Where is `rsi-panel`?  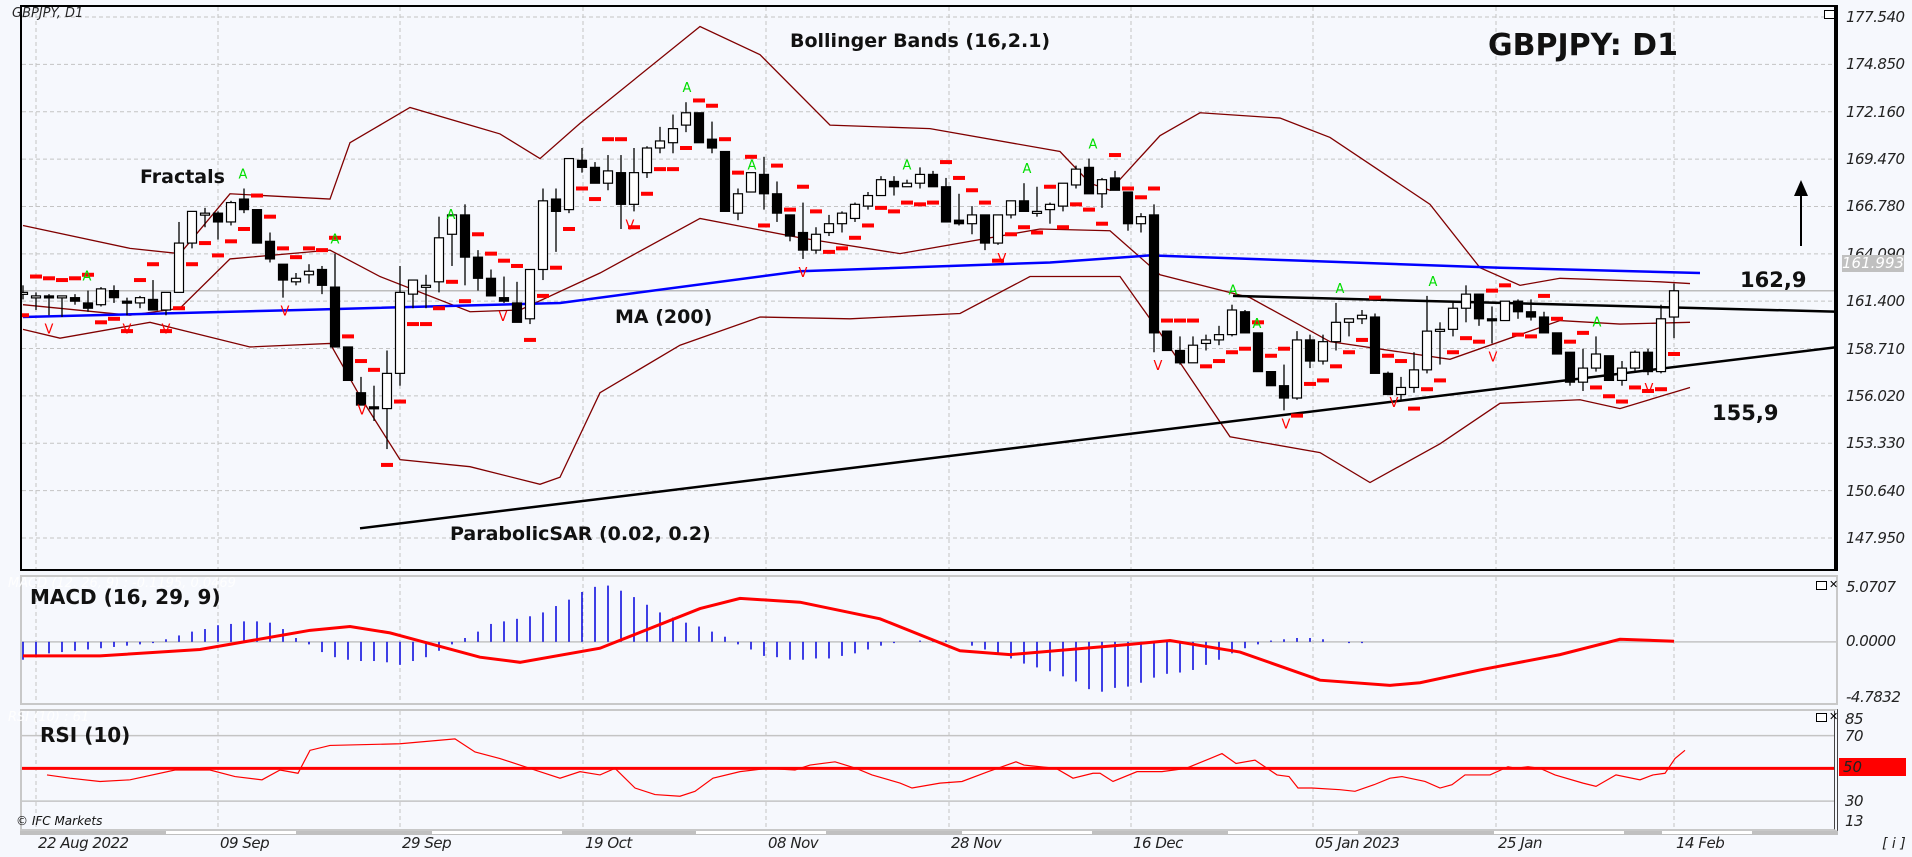 rsi-panel is located at coordinates (929, 770).